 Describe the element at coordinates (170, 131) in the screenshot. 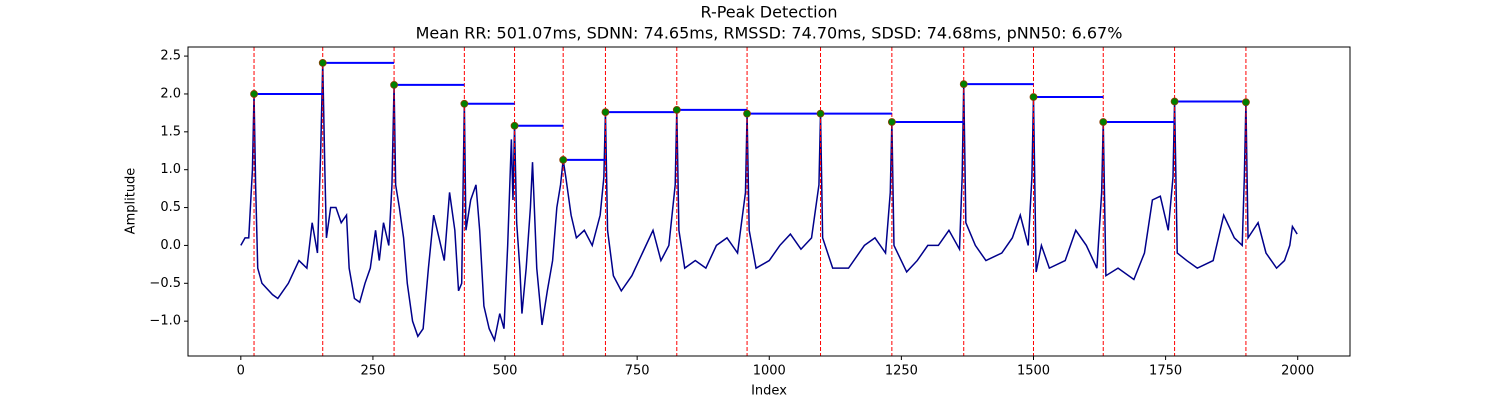

I see `y-tick-label: 1.5` at that location.